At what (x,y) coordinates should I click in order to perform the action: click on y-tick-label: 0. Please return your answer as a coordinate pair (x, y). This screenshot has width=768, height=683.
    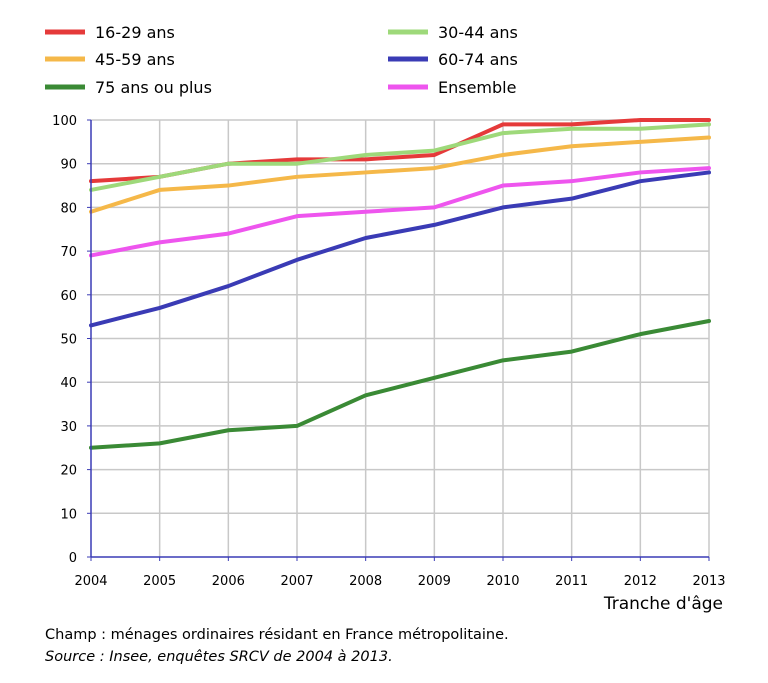
    Looking at the image, I should click on (73, 558).